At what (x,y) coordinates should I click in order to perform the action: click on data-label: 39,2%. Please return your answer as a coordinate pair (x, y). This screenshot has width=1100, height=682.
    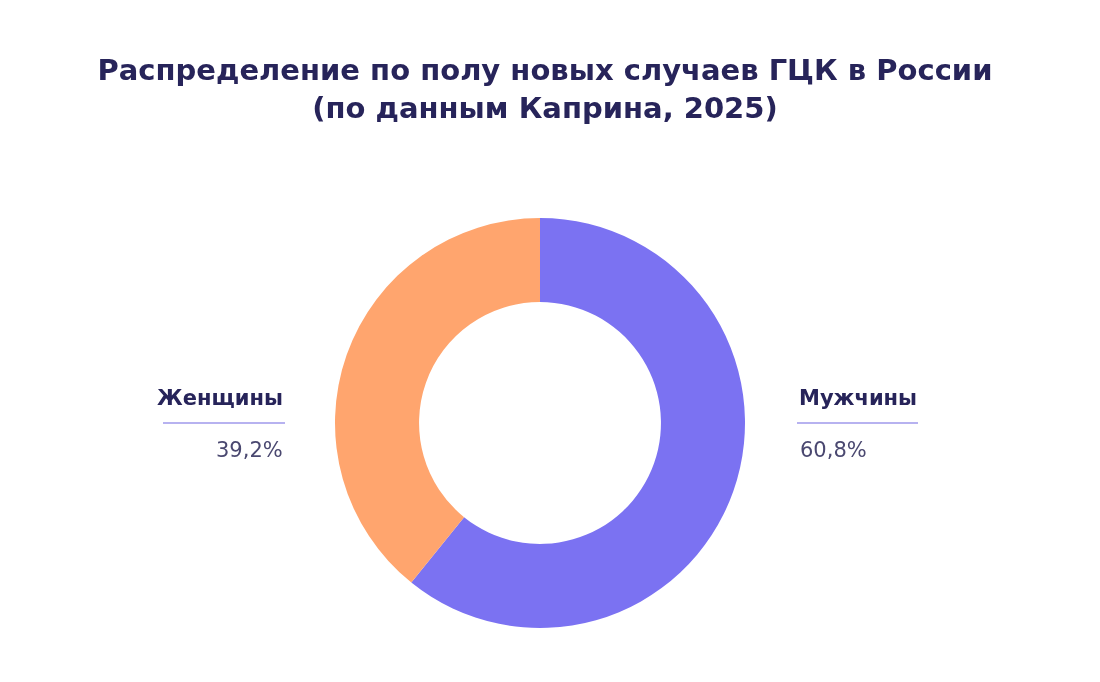
    Looking at the image, I should click on (249, 450).